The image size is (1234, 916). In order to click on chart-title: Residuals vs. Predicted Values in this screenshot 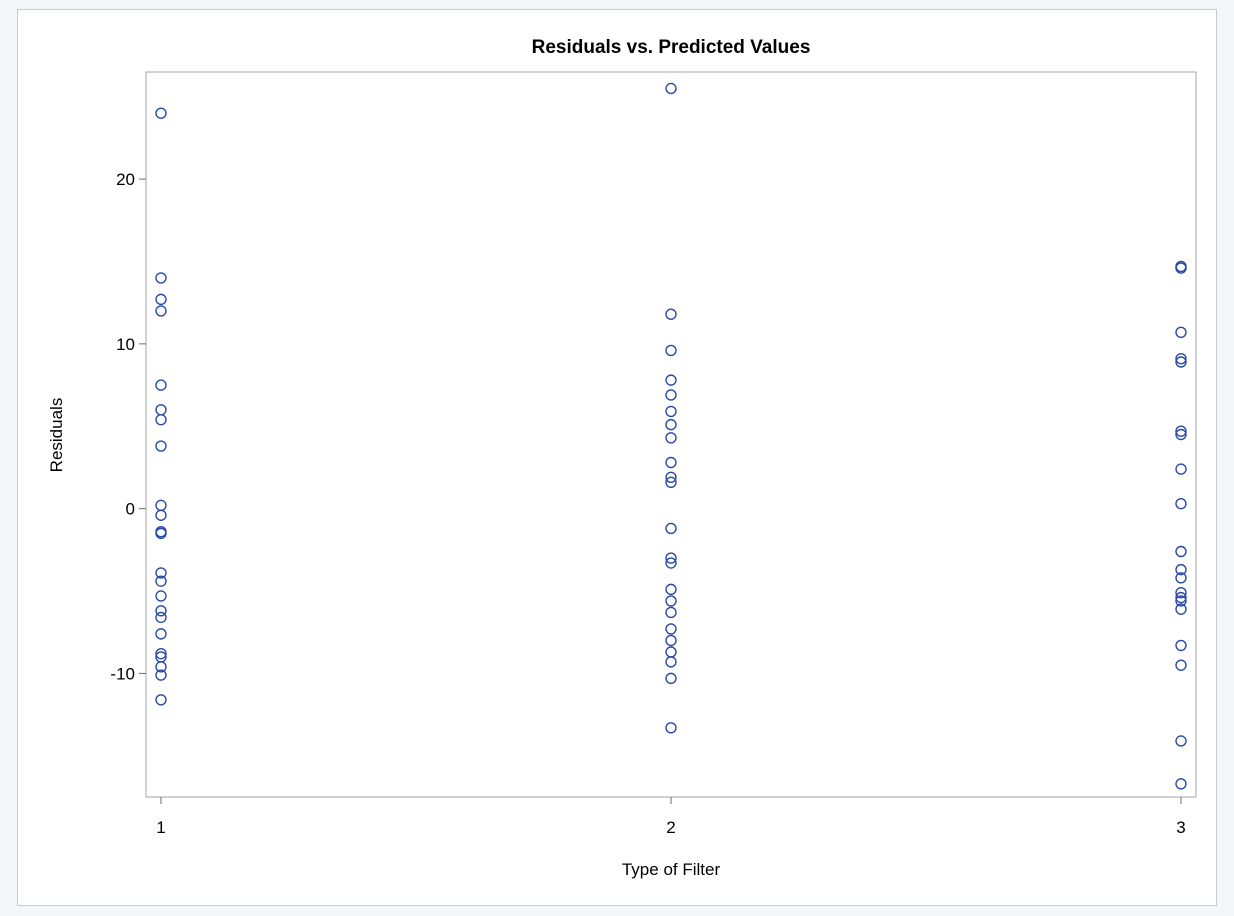, I will do `click(671, 47)`.